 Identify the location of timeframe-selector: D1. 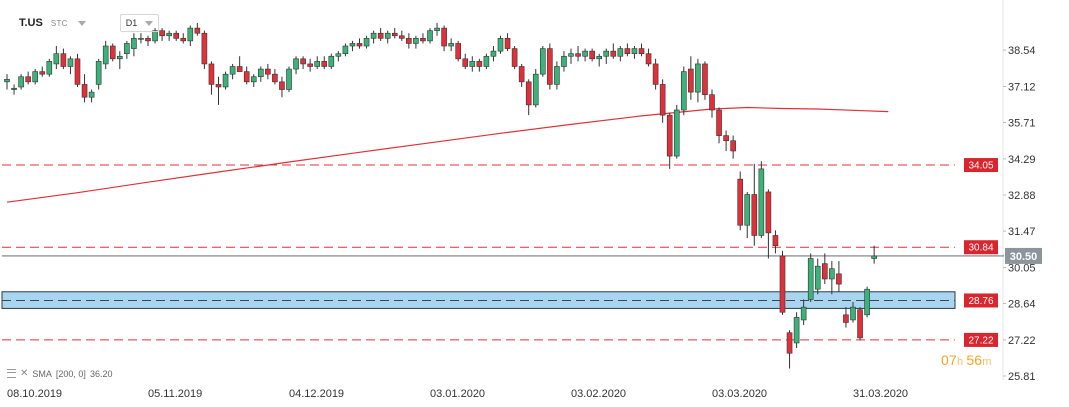
(139, 23).